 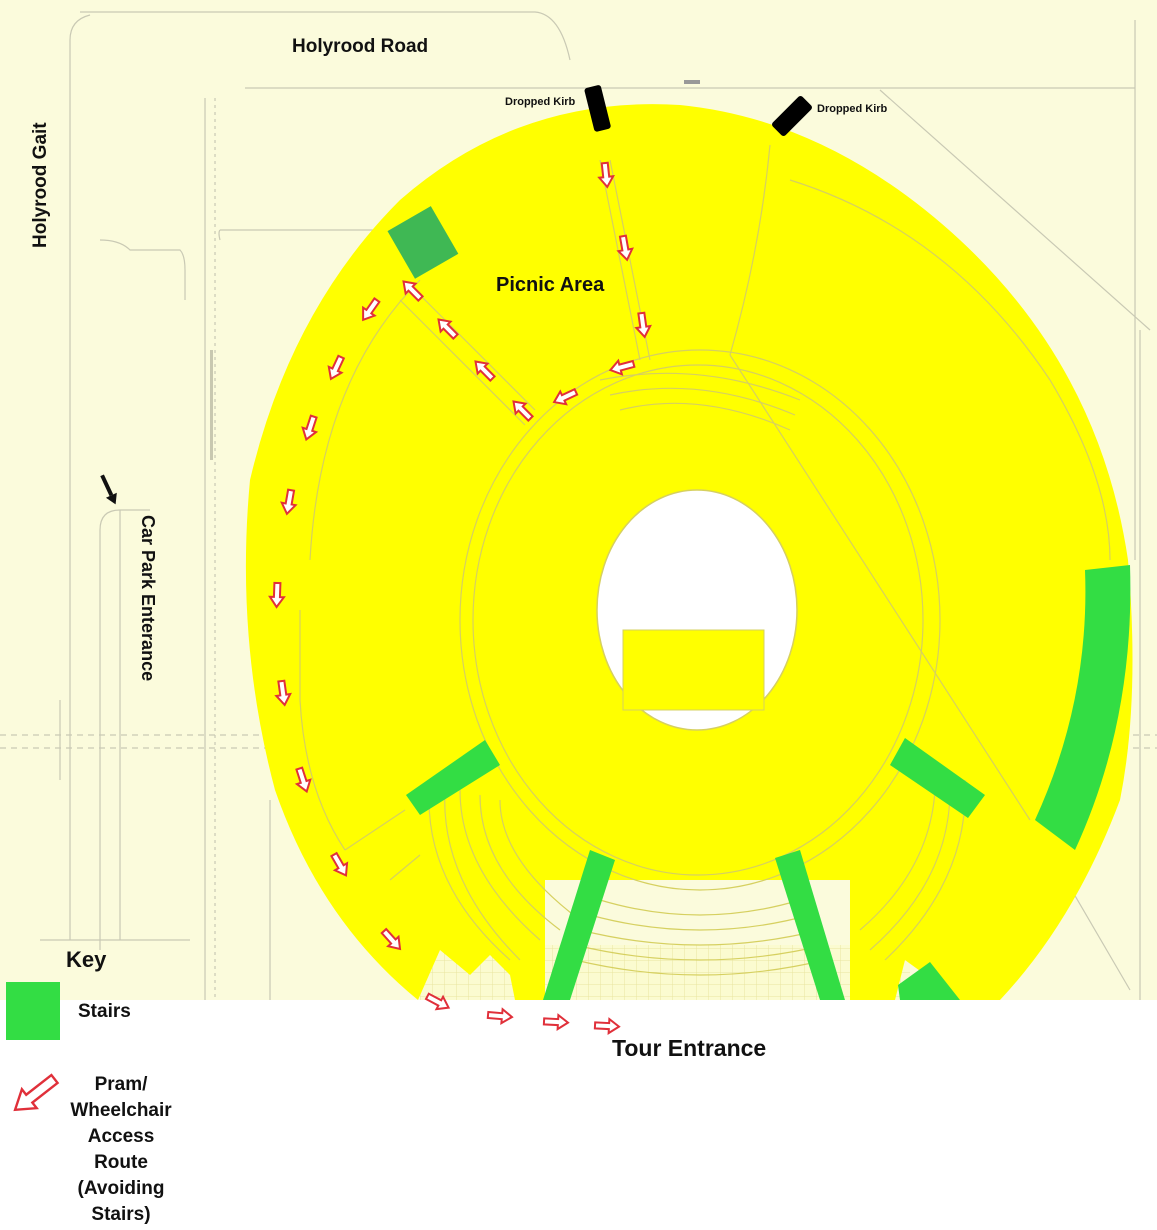 What do you see at coordinates (86, 959) in the screenshot?
I see `key-title: Key` at bounding box center [86, 959].